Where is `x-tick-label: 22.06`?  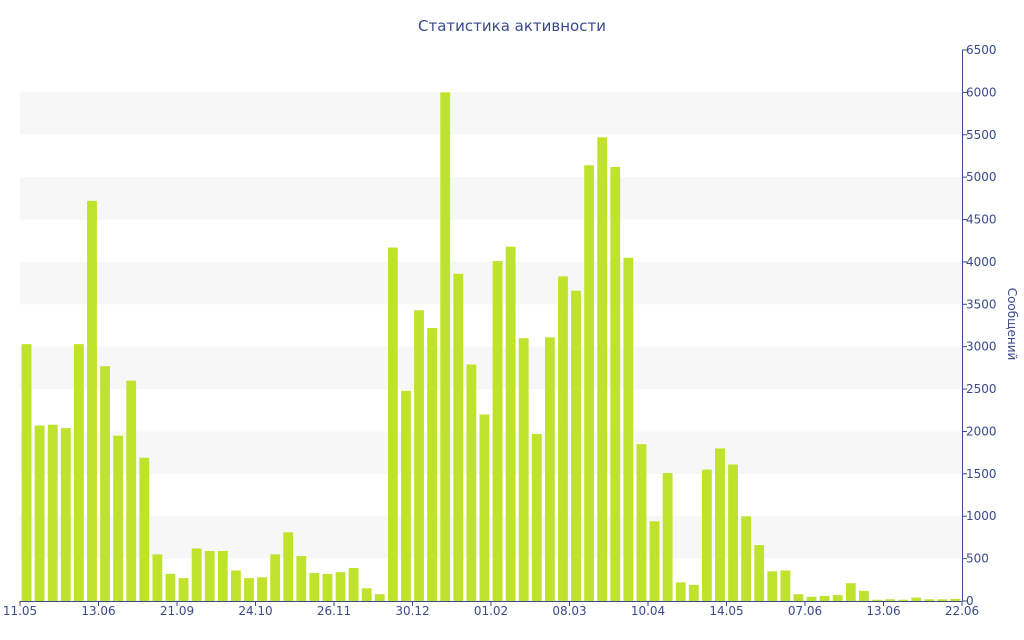
x-tick-label: 22.06 is located at coordinates (962, 611).